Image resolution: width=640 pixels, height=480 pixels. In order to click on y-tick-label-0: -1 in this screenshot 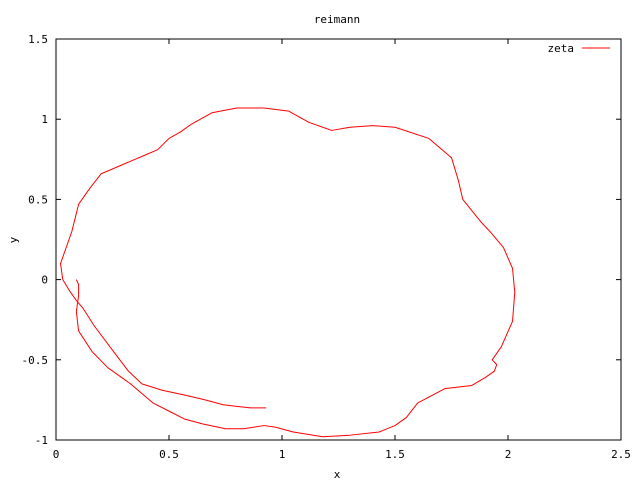, I will do `click(41, 440)`.